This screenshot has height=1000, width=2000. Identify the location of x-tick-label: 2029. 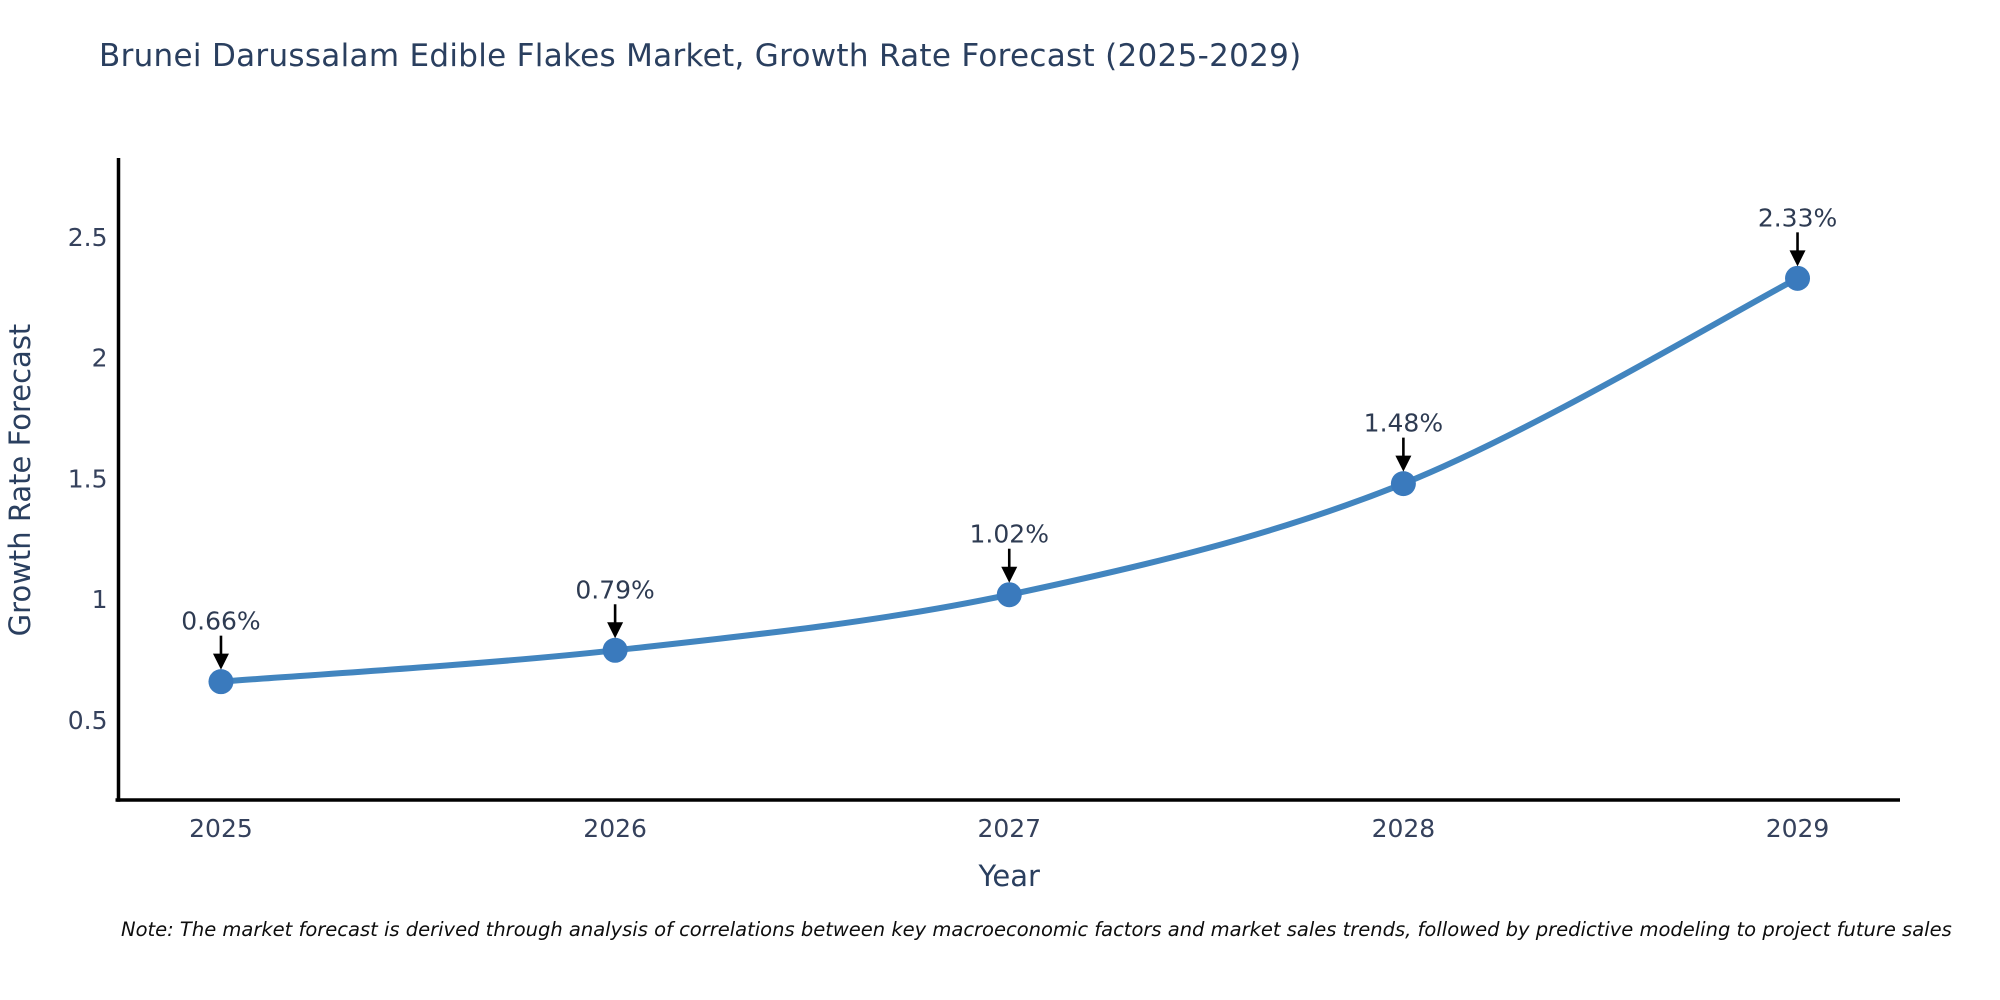
(1798, 828).